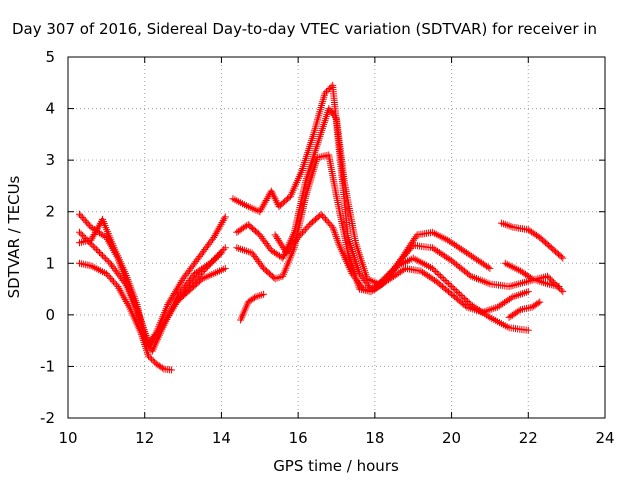  Describe the element at coordinates (451, 438) in the screenshot. I see `x-tick-label: 20` at that location.